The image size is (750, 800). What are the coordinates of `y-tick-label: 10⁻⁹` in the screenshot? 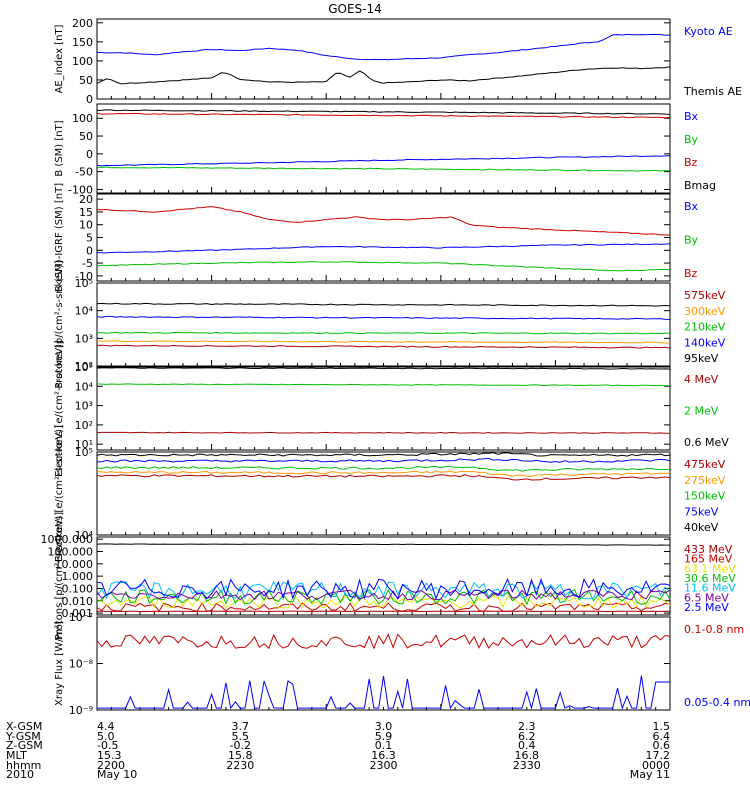 It's located at (81, 710).